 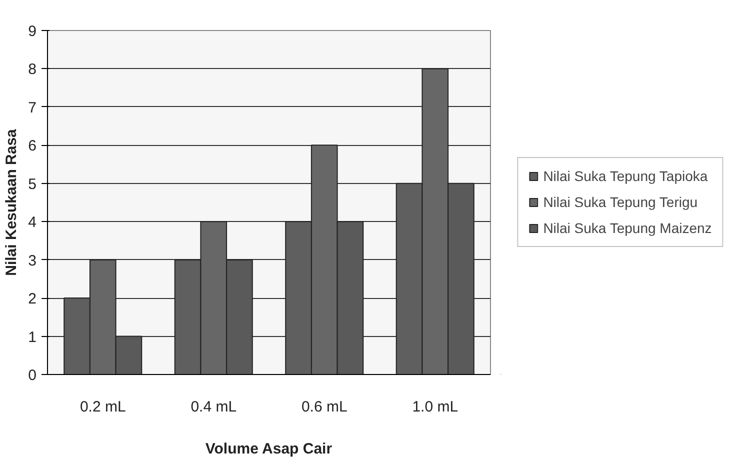 What do you see at coordinates (625, 176) in the screenshot?
I see `legend-label: Nilai Suka Tepung Tapioka` at bounding box center [625, 176].